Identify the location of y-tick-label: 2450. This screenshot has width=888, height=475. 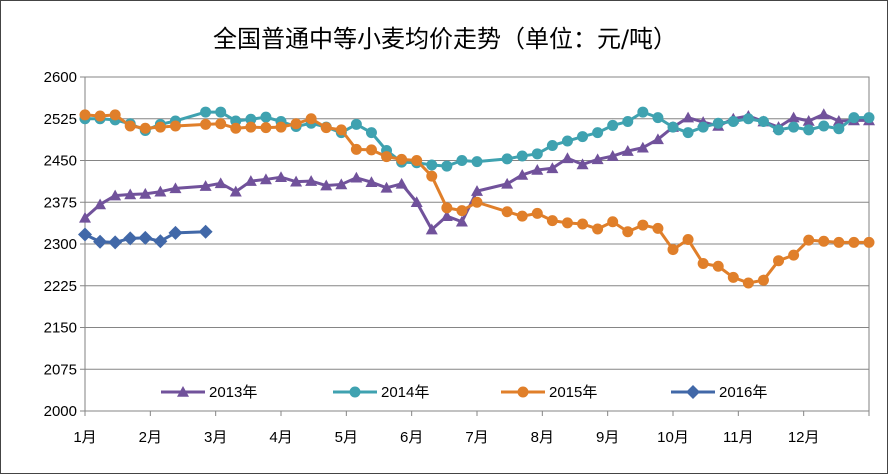
(60, 161).